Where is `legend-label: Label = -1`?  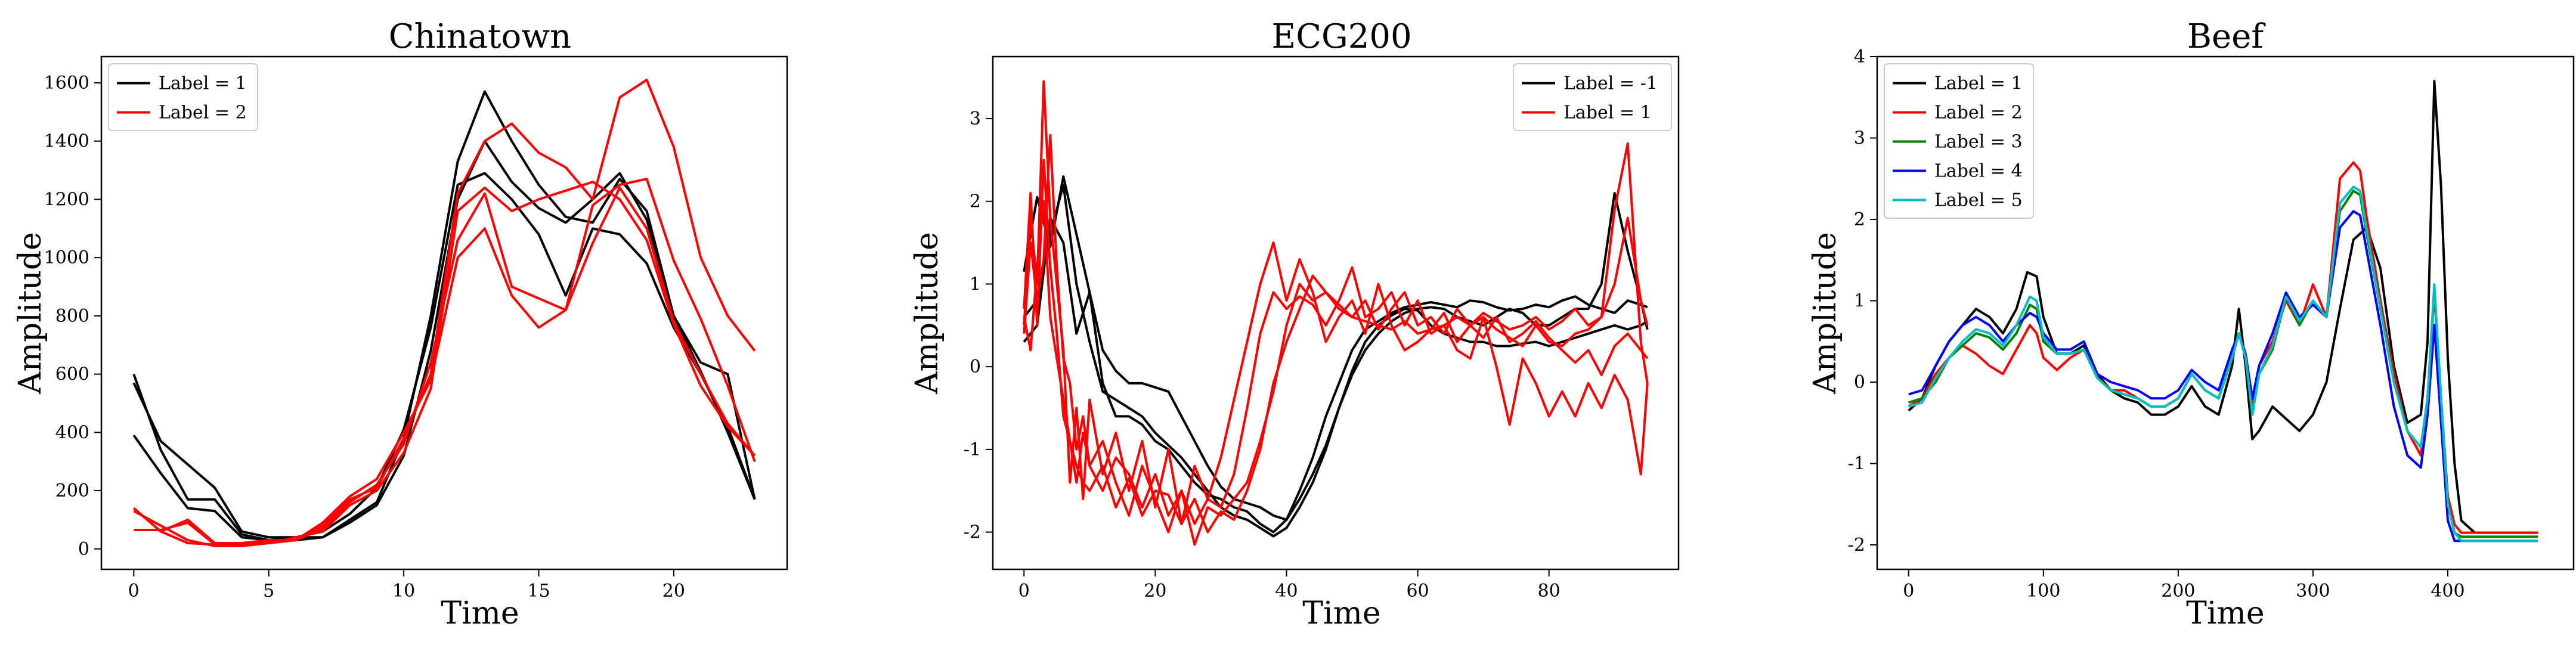 legend-label: Label = -1 is located at coordinates (1611, 83).